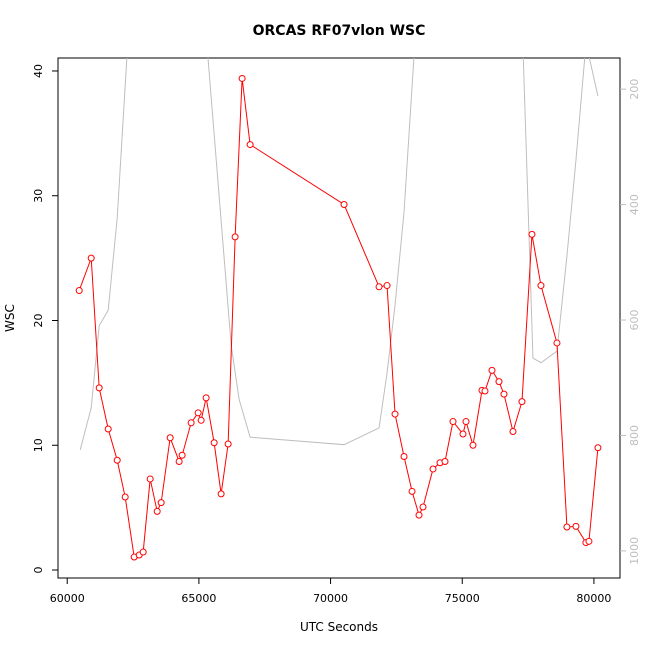  What do you see at coordinates (634, 551) in the screenshot?
I see `y2-tick-label: 1000` at bounding box center [634, 551].